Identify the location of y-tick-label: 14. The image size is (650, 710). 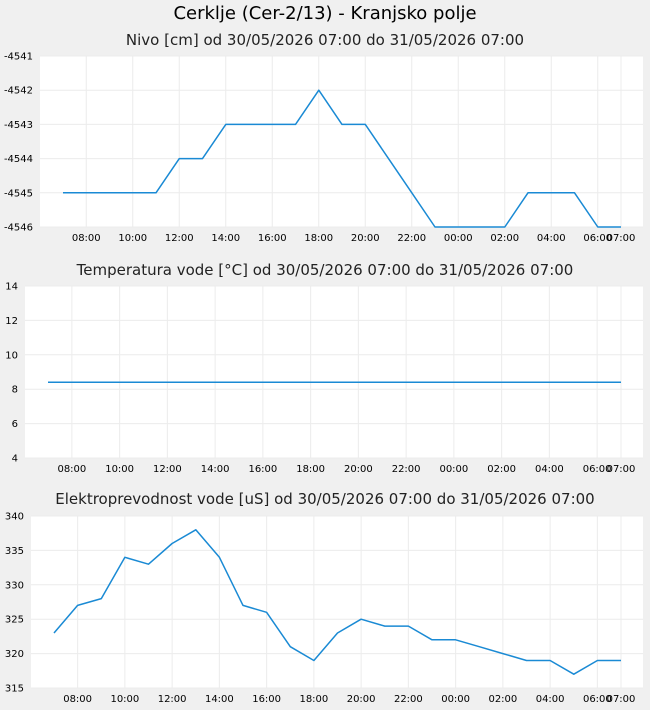
(11, 287).